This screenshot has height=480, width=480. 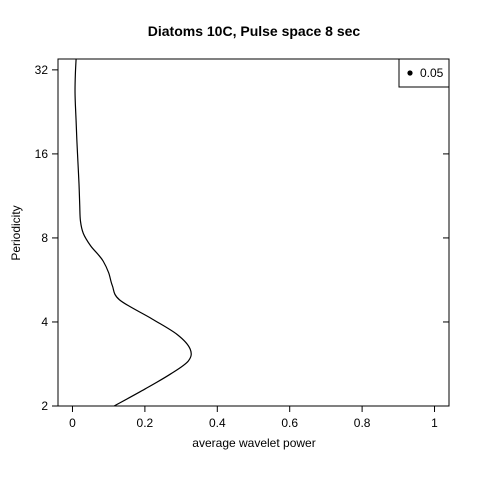 What do you see at coordinates (42, 70) in the screenshot?
I see `y-tick-label: 32` at bounding box center [42, 70].